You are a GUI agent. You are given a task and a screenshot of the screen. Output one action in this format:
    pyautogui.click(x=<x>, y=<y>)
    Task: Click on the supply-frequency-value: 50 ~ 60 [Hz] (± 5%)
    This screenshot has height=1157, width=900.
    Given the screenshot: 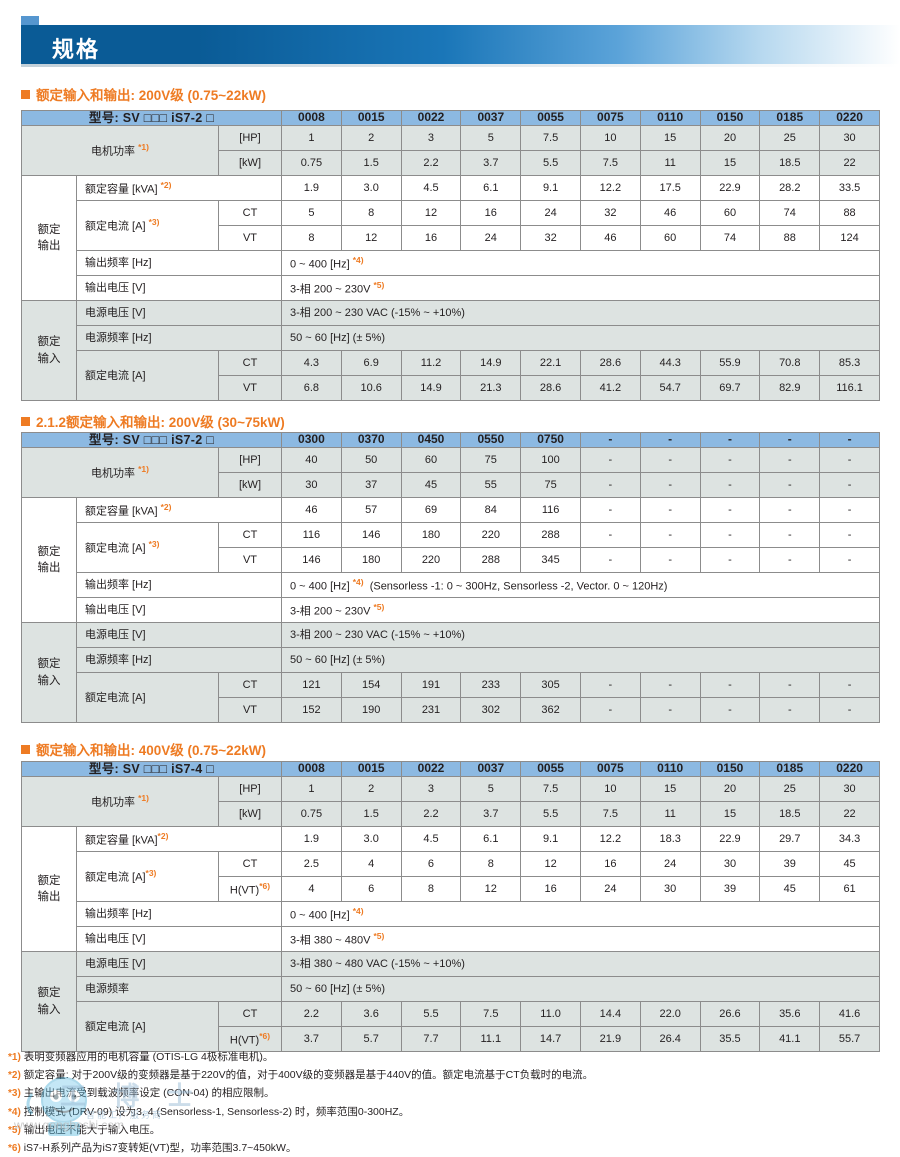 What is the action you would take?
    pyautogui.click(x=580, y=660)
    